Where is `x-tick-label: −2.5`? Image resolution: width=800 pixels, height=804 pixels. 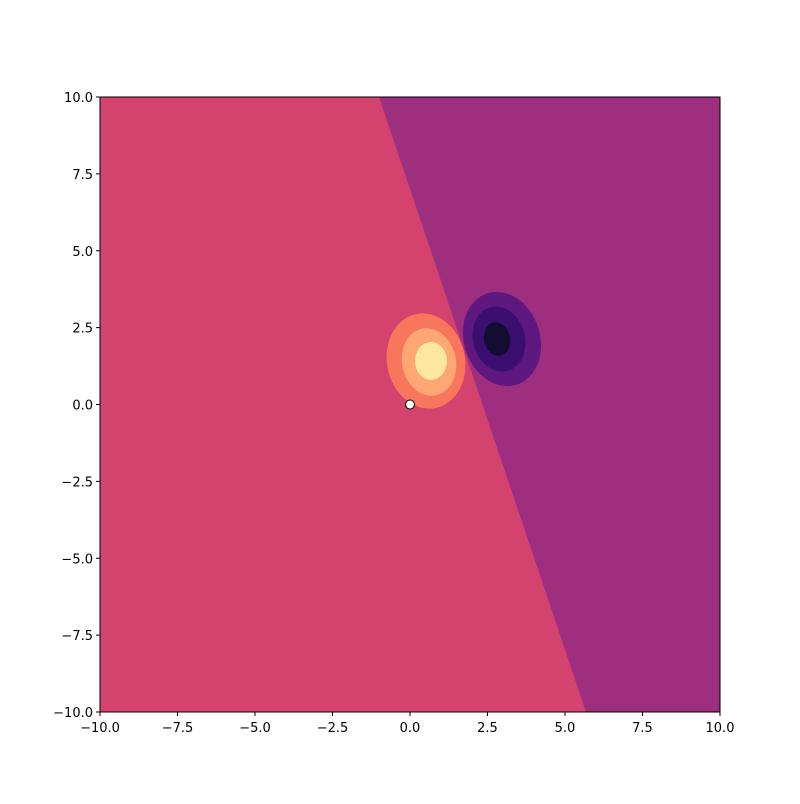 x-tick-label: −2.5 is located at coordinates (333, 728).